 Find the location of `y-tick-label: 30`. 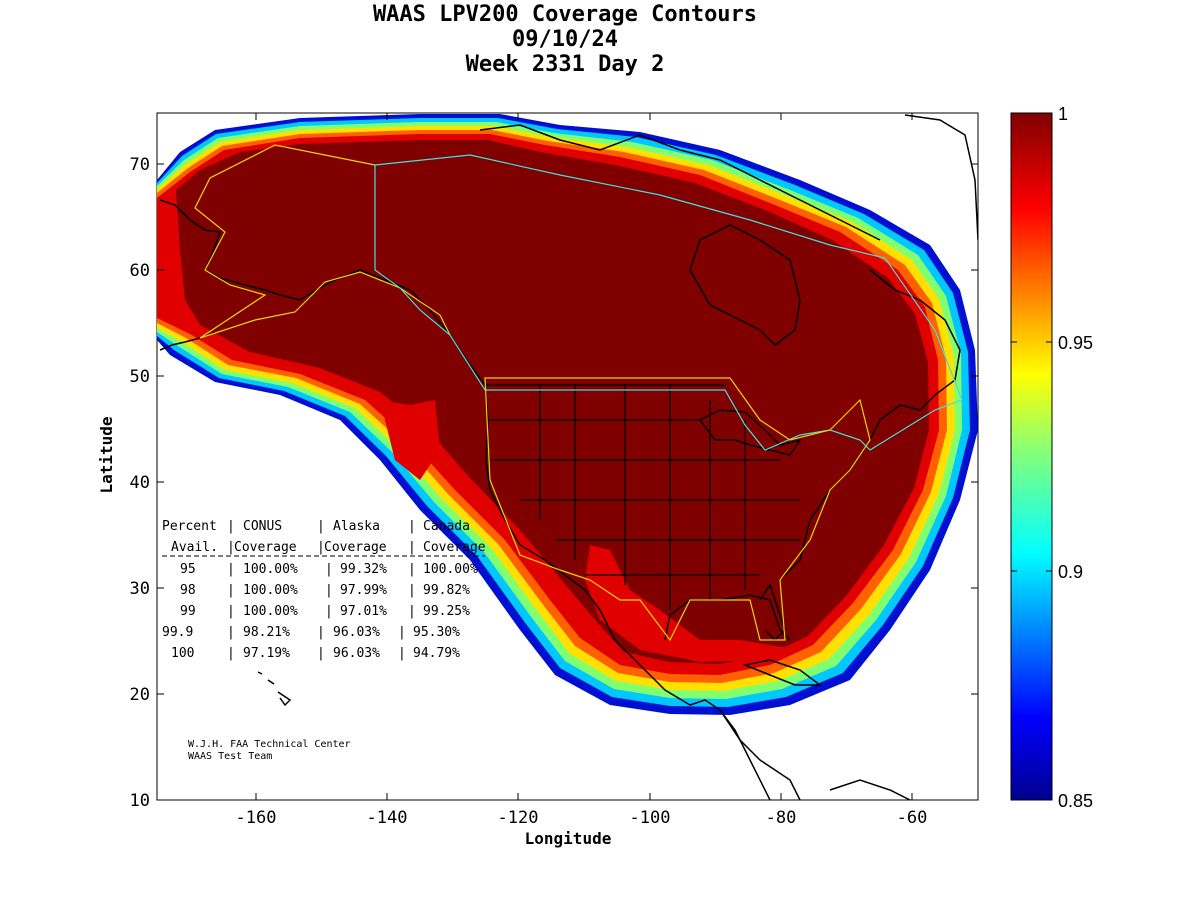

y-tick-label: 30 is located at coordinates (140, 589).